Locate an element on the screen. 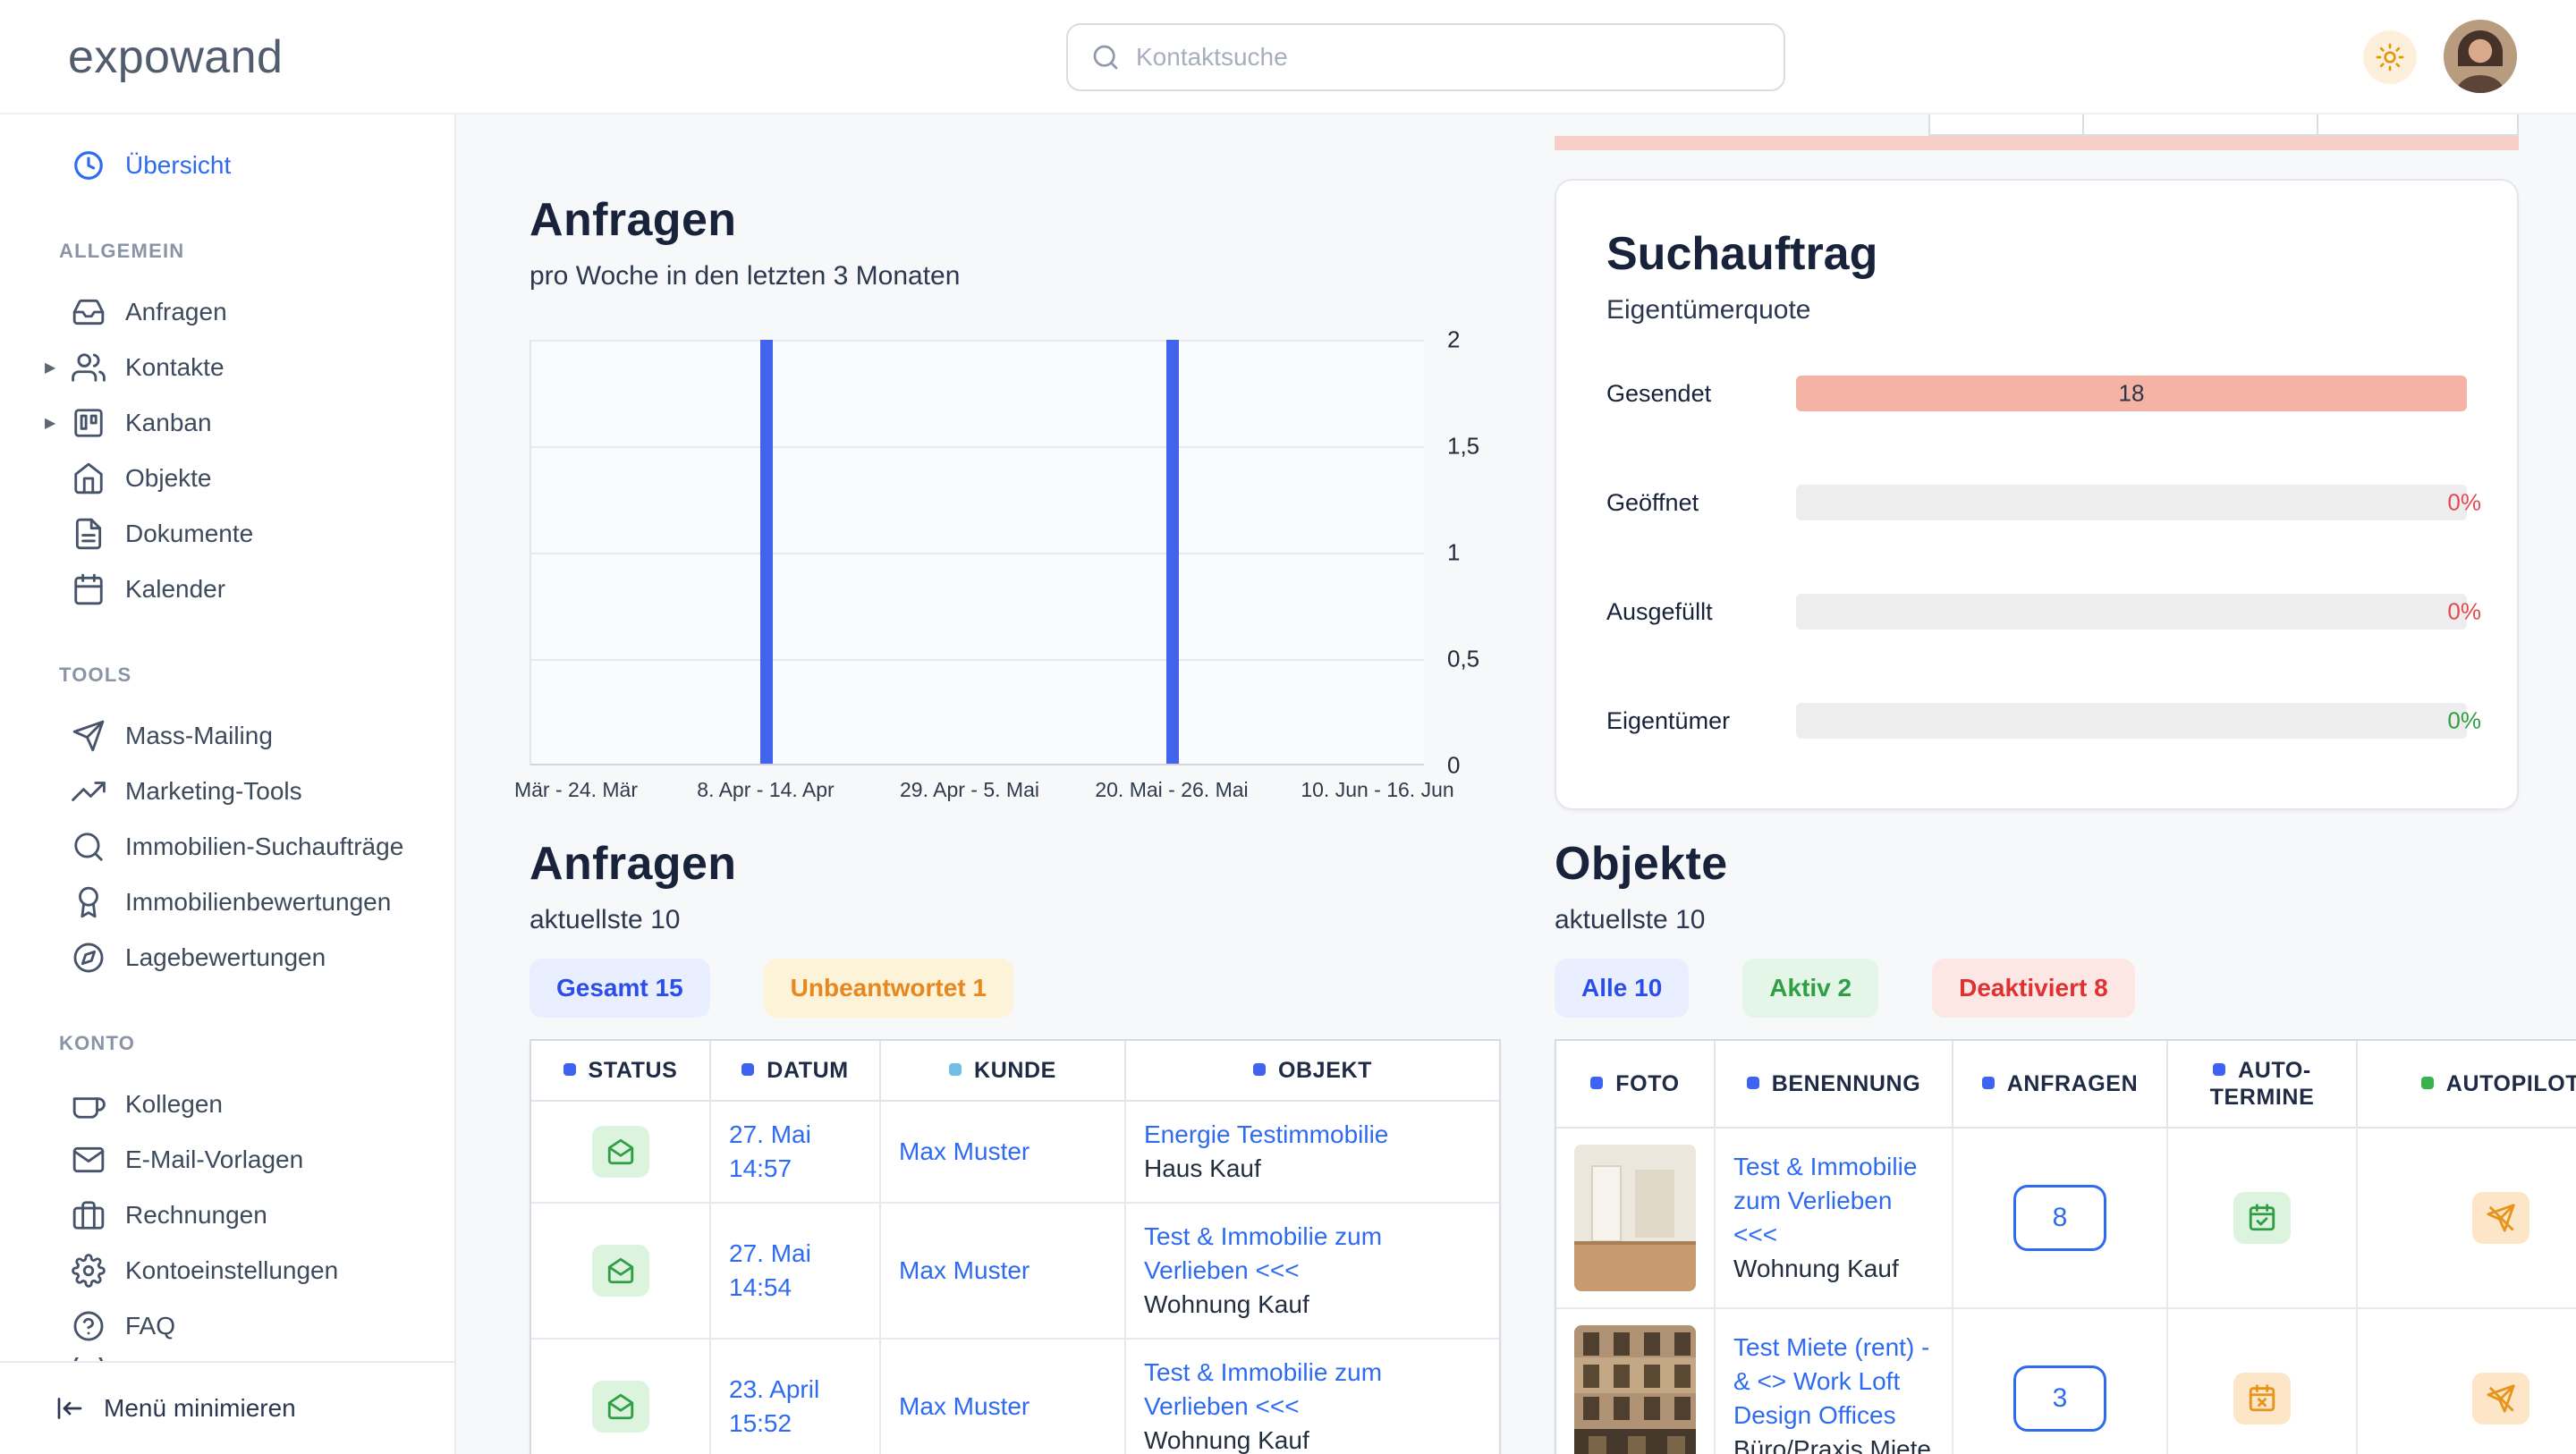 The image size is (2576, 1454). header-label: STATUS is located at coordinates (633, 1070).